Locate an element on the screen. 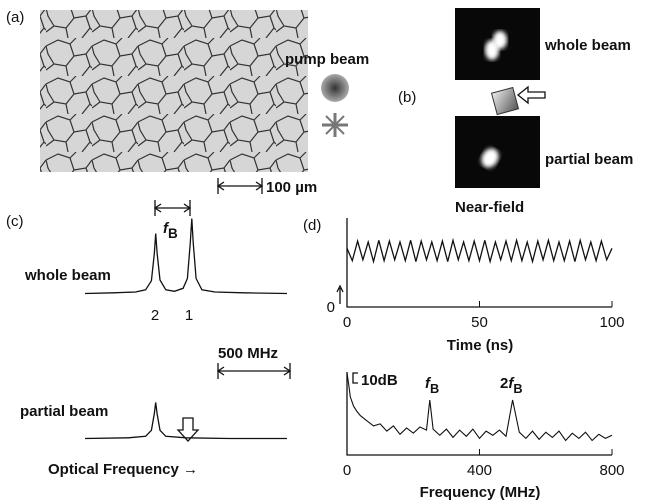 The image size is (662, 500). image-label: partial beam is located at coordinates (589, 159).